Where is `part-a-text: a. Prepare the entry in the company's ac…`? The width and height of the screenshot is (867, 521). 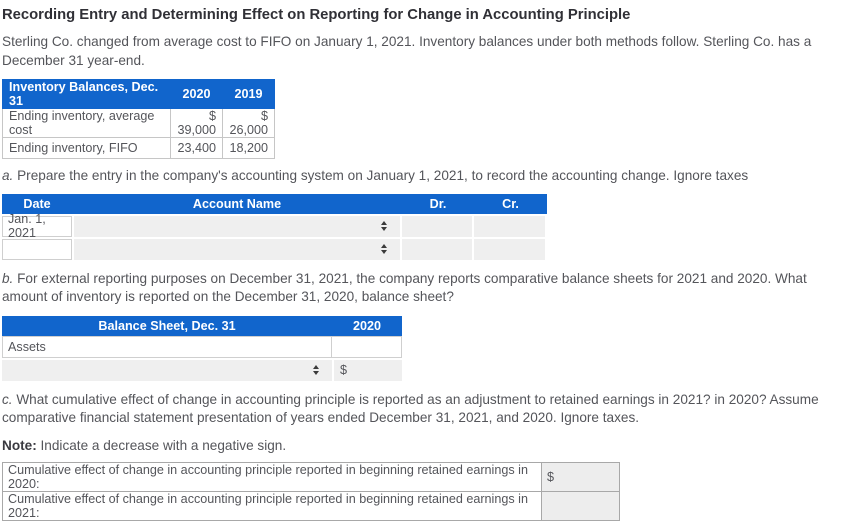
part-a-text: a. Prepare the entry in the company's ac… is located at coordinates (425, 176).